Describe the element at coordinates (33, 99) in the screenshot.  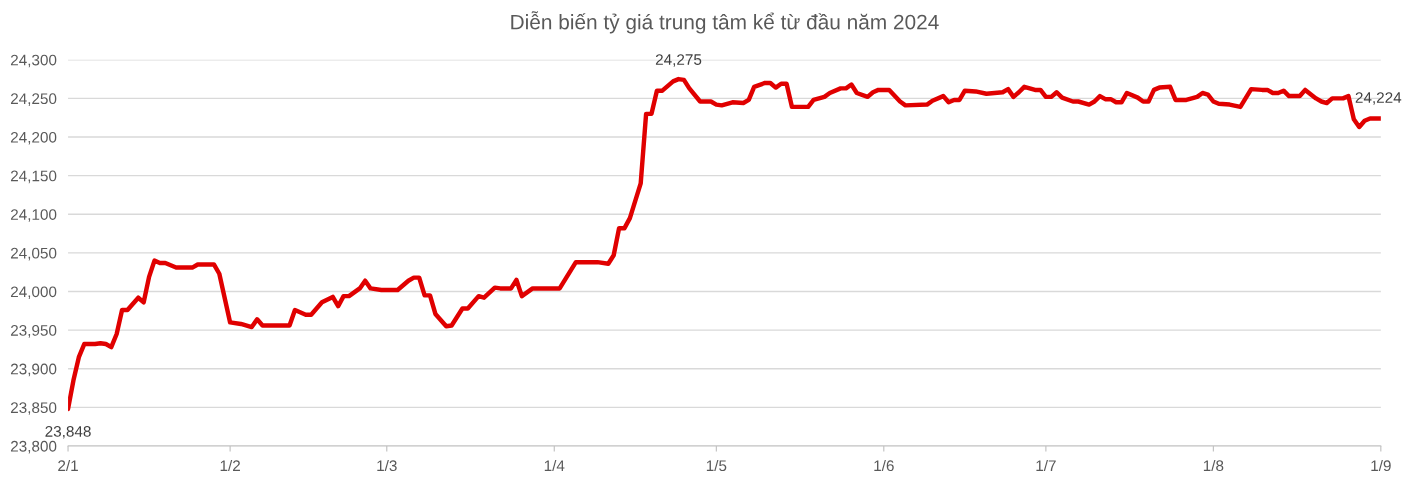
I see `y-tick-label: 24,250` at that location.